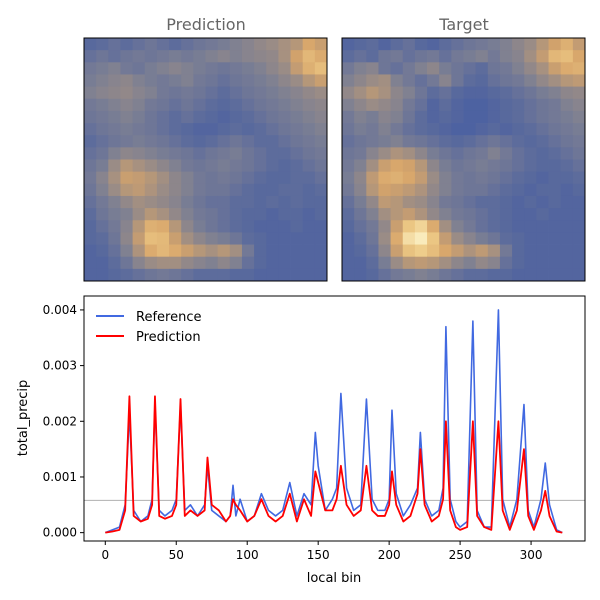 This screenshot has width=600, height=600. Describe the element at coordinates (60, 366) in the screenshot. I see `y-tick-label: 0.003` at that location.